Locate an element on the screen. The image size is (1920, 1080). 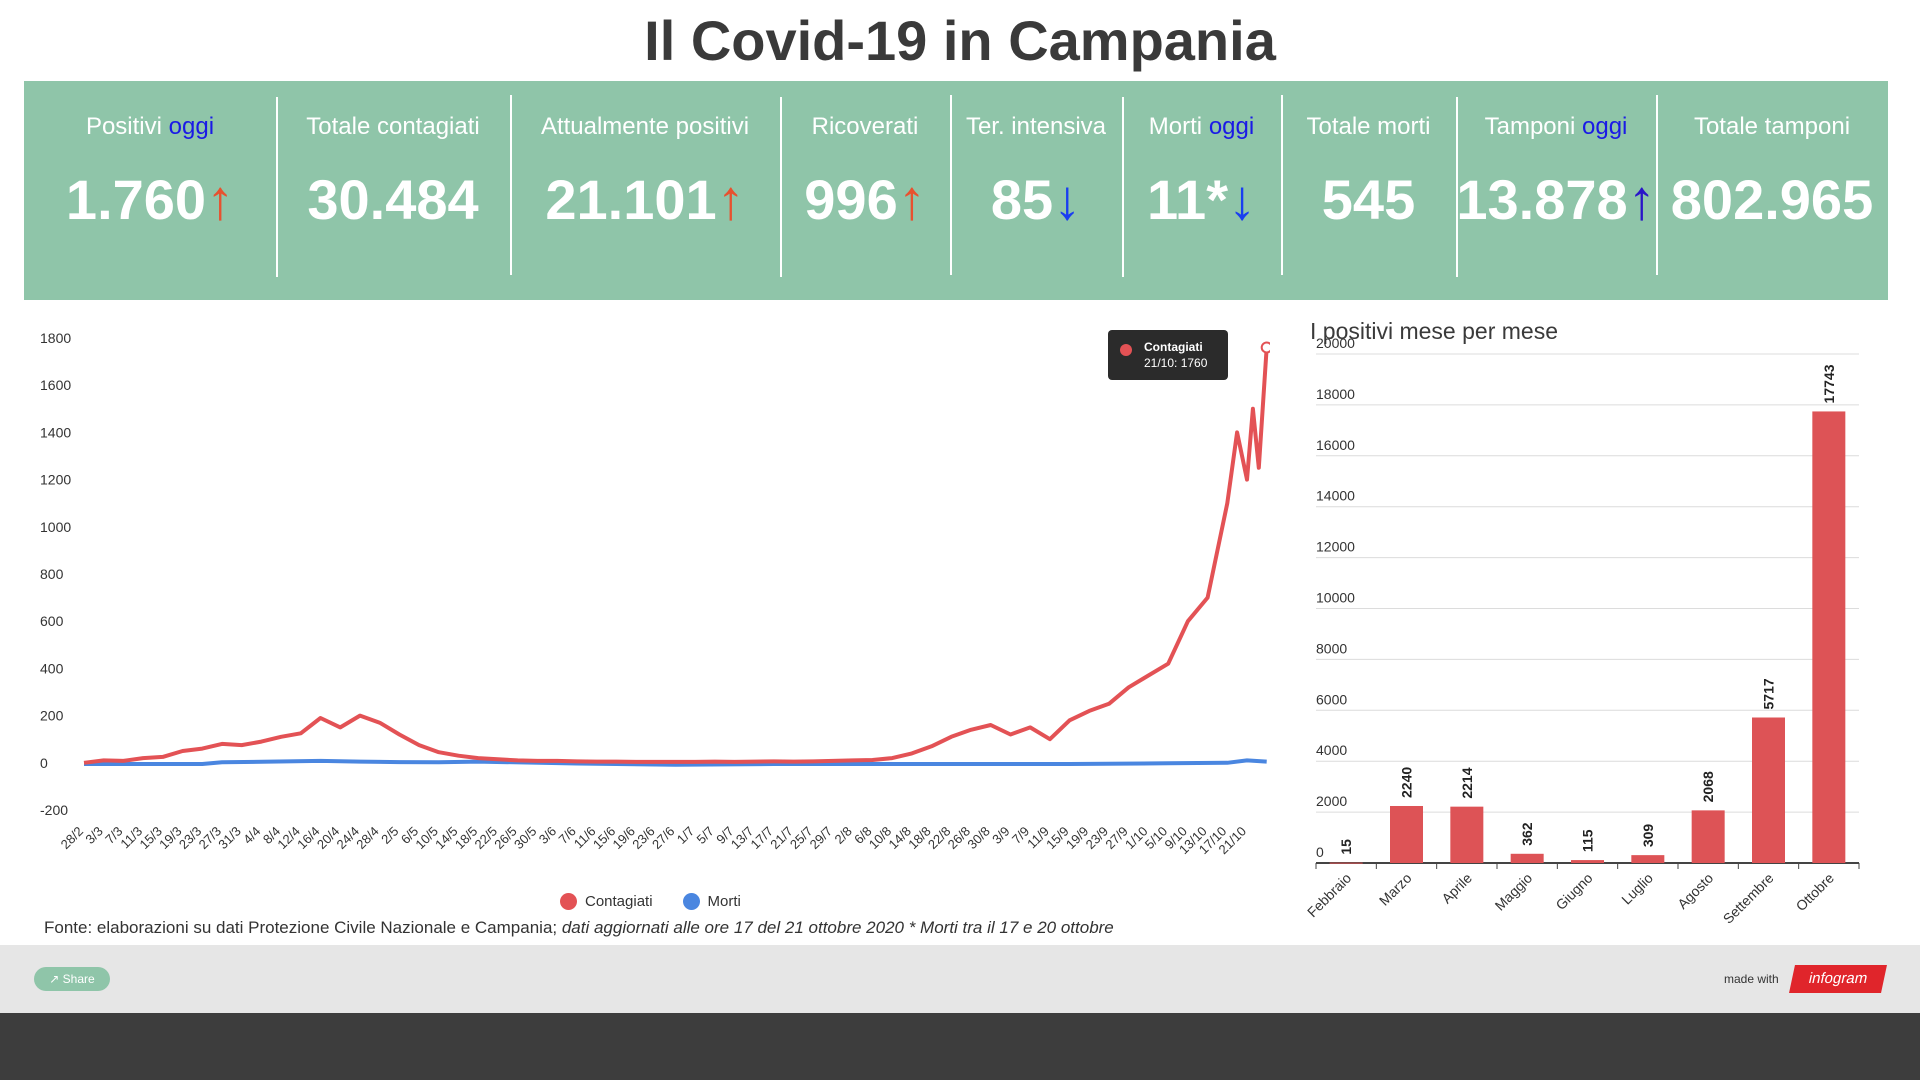
stat-number: 30.484 is located at coordinates (393, 199).